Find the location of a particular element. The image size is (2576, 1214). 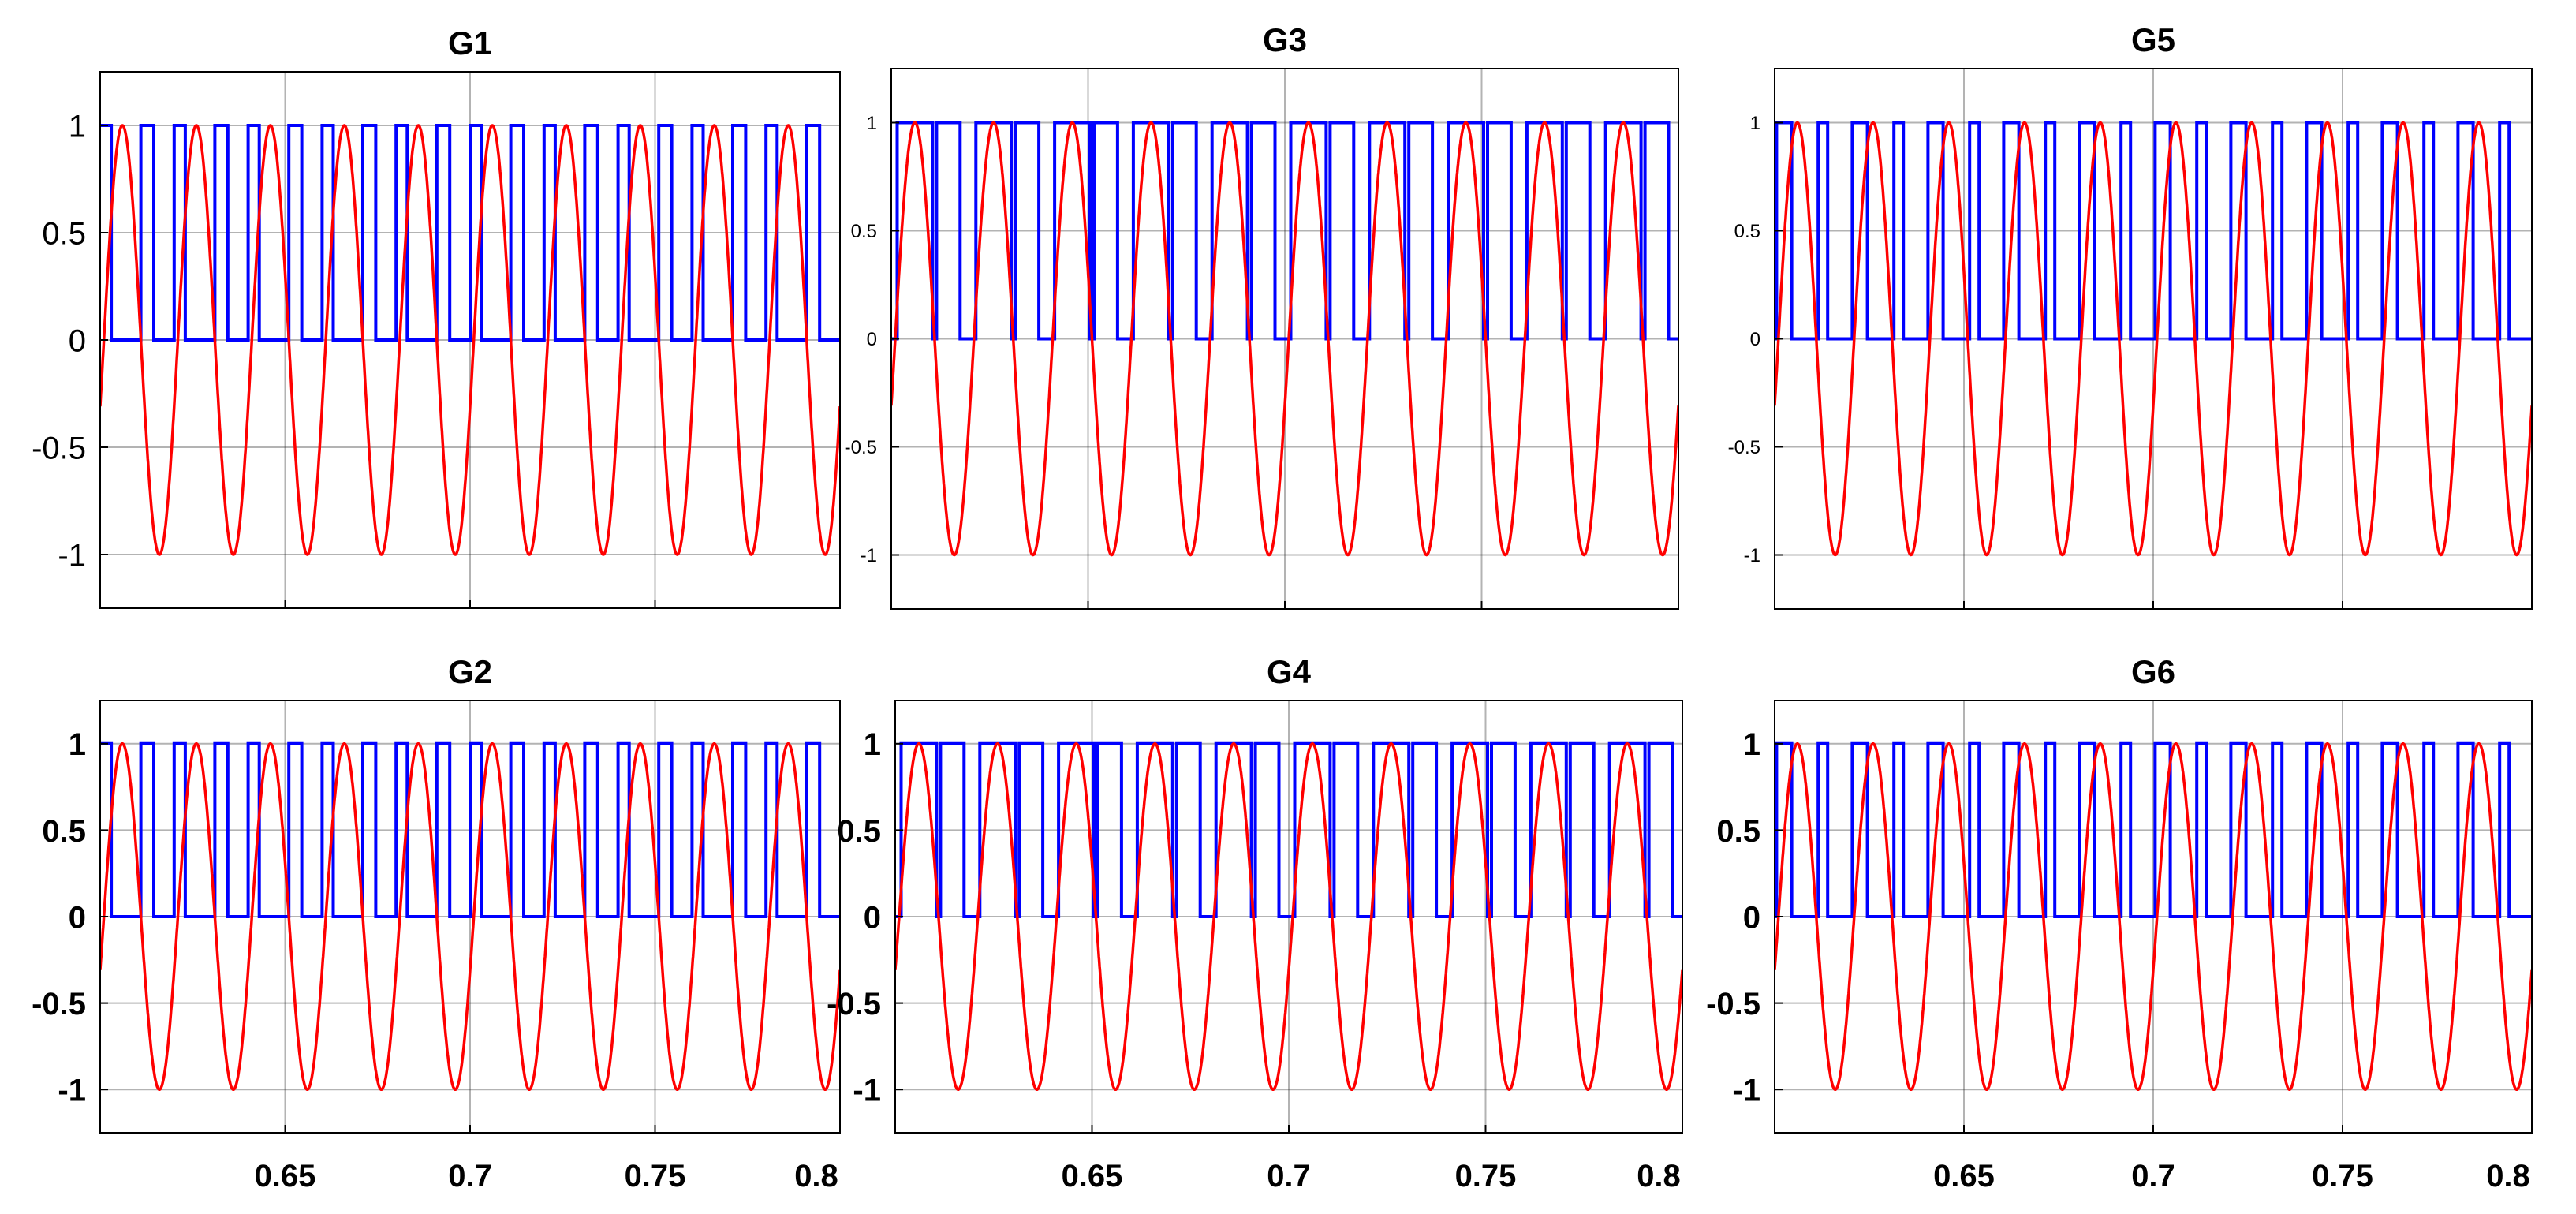

subplot-g2: G2 1 0.5 0 -0.5 -1 0.65 0.7 0.75 0.8 is located at coordinates (436, 923).